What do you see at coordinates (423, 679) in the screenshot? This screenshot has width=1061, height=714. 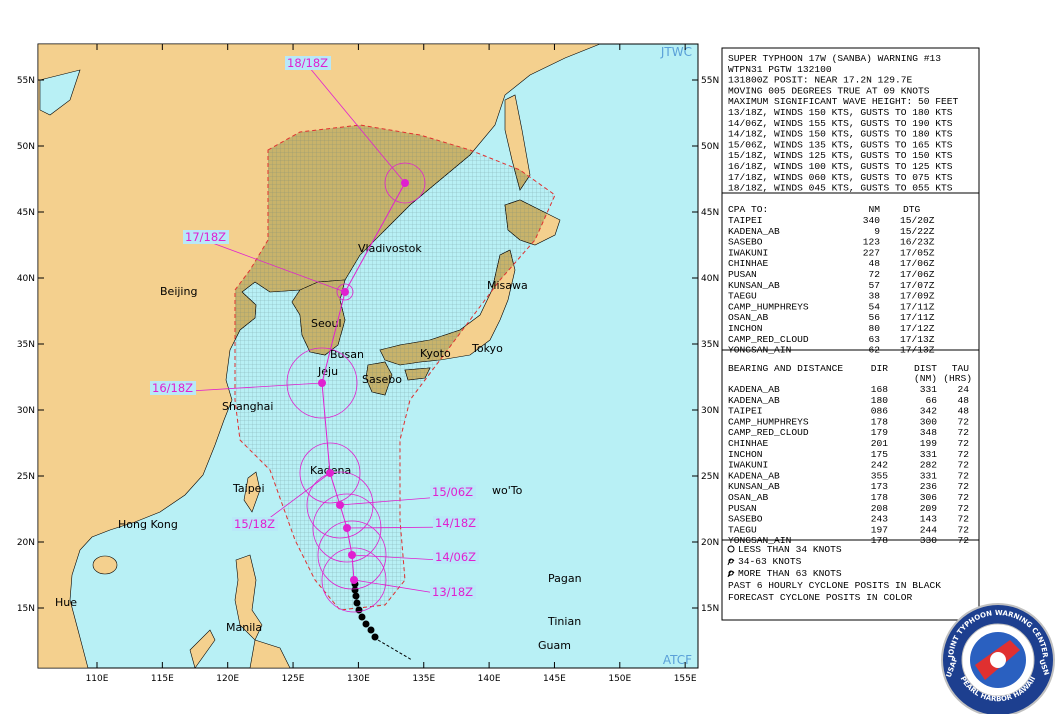 I see `lon-label: 135E` at bounding box center [423, 679].